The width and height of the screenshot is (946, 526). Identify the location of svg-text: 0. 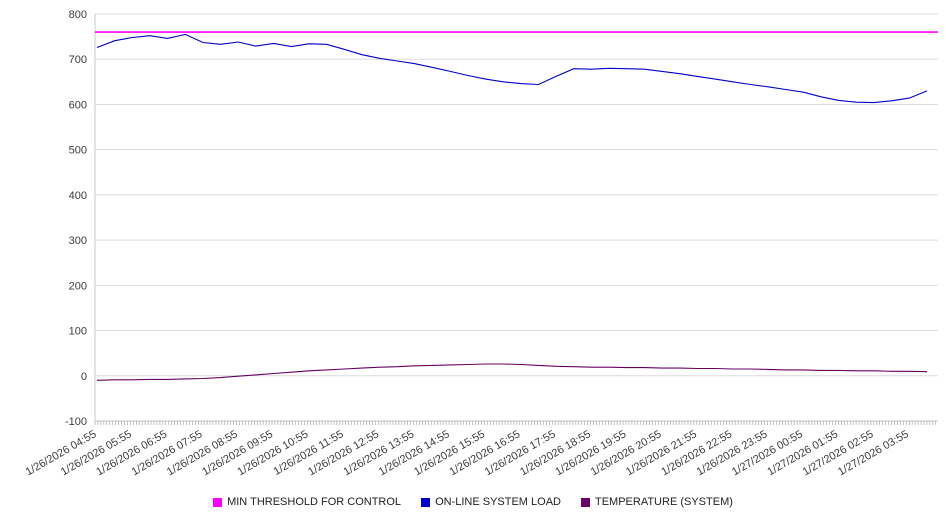
(84, 377).